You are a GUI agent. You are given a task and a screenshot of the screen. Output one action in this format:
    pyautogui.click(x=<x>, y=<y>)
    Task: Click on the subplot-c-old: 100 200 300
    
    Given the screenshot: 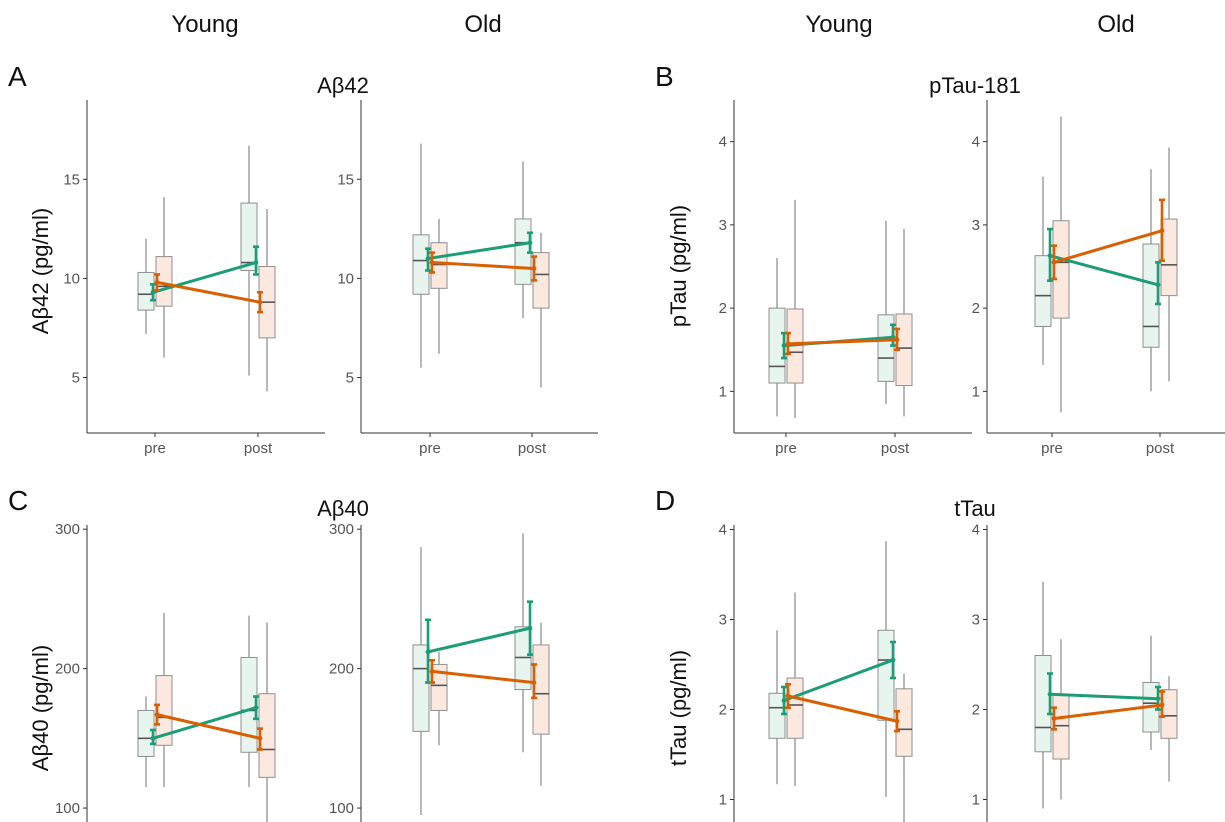 What is the action you would take?
    pyautogui.click(x=439, y=671)
    